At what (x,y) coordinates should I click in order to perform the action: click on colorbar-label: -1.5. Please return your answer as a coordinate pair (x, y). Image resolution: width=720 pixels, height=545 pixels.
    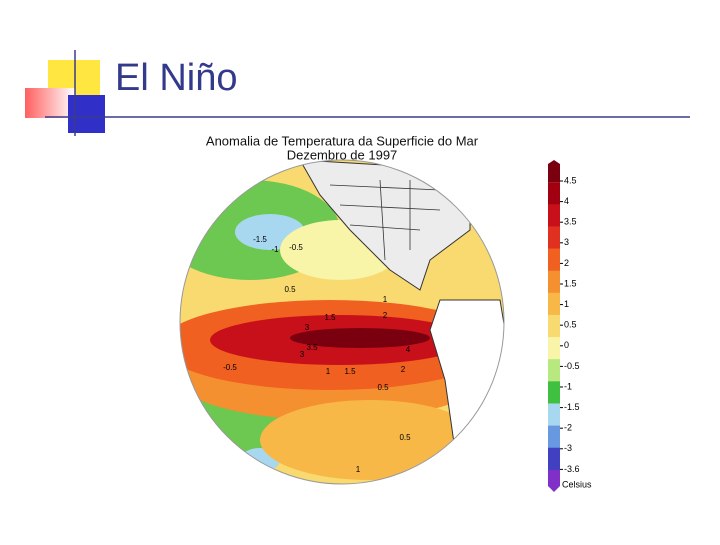
    Looking at the image, I should click on (572, 407).